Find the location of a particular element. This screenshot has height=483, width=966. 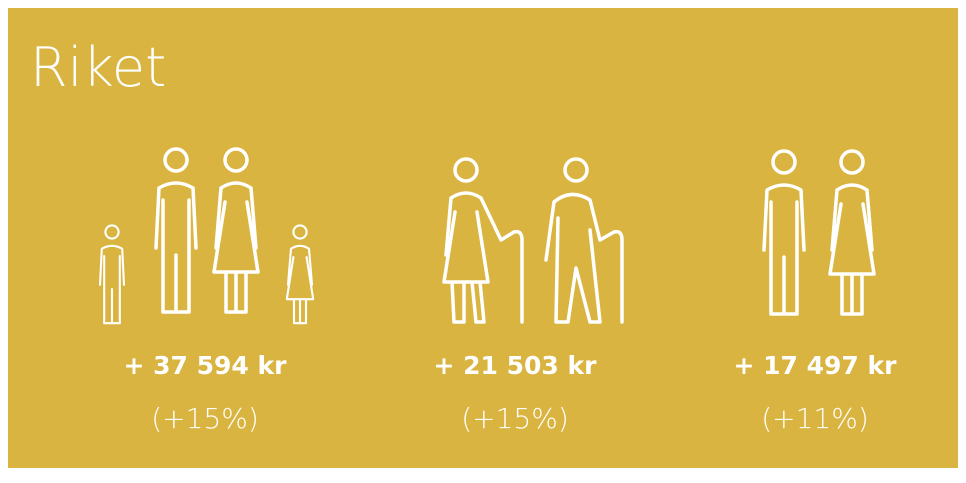

change: (+11%) is located at coordinates (815, 418).